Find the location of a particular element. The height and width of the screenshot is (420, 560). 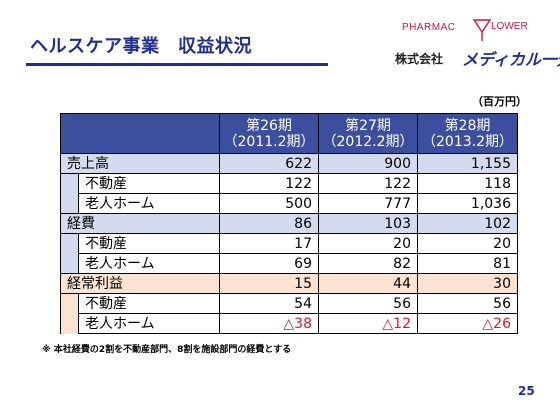

header-period-27: 第27期 （2012.2期） is located at coordinates (368, 133).